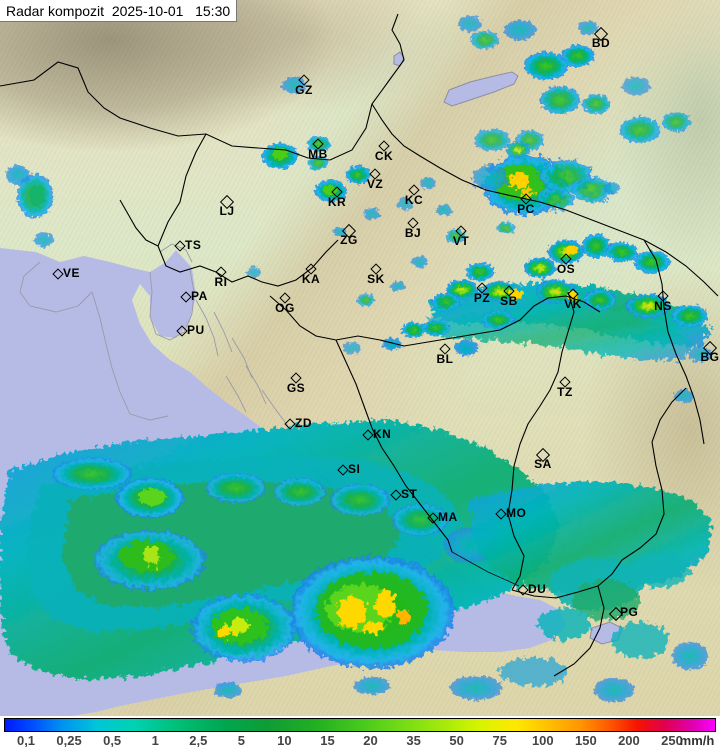 The width and height of the screenshot is (720, 751). I want to click on legend-tick-10: 10, so click(284, 740).